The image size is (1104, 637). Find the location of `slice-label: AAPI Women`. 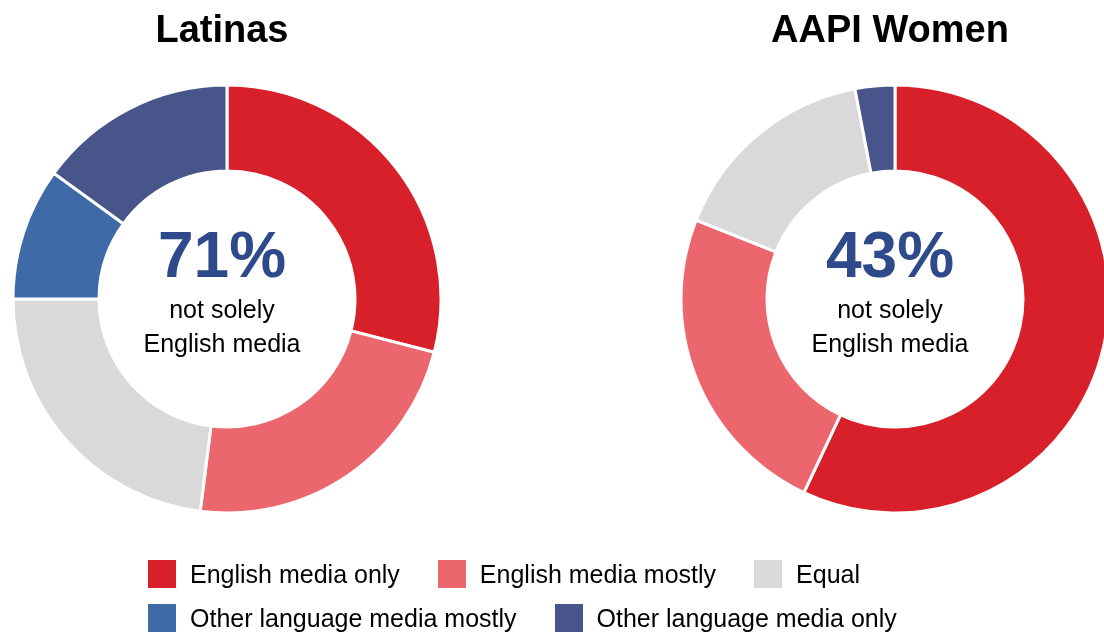

slice-label: AAPI Women is located at coordinates (890, 29).